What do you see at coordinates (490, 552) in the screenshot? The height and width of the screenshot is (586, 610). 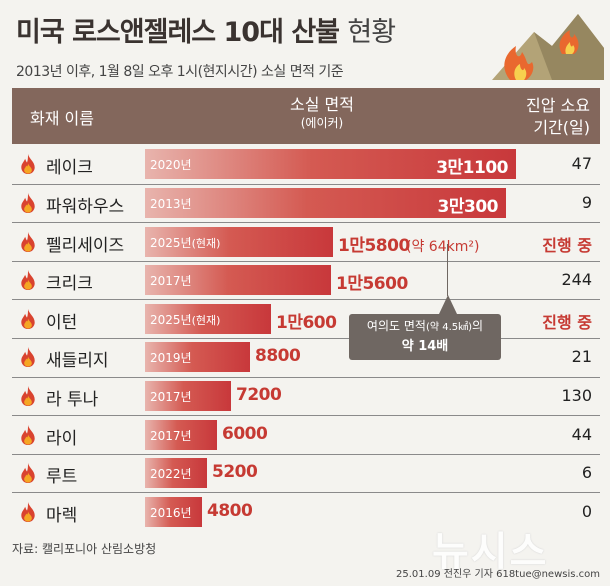 I see `watermark-logo: 뉴시스` at bounding box center [490, 552].